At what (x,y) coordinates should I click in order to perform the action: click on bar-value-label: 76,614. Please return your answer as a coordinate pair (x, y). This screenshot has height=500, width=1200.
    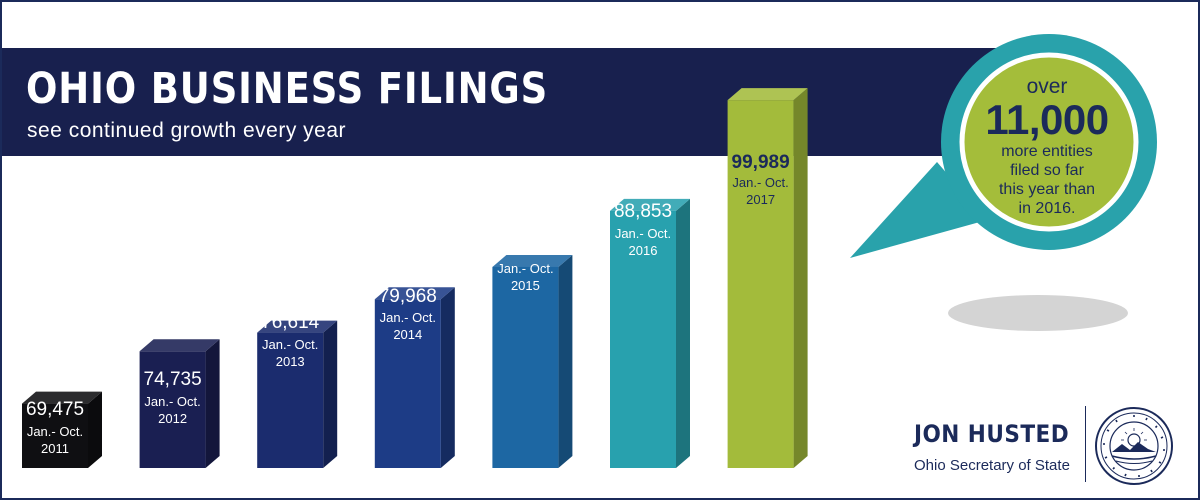
    Looking at the image, I should click on (290, 322).